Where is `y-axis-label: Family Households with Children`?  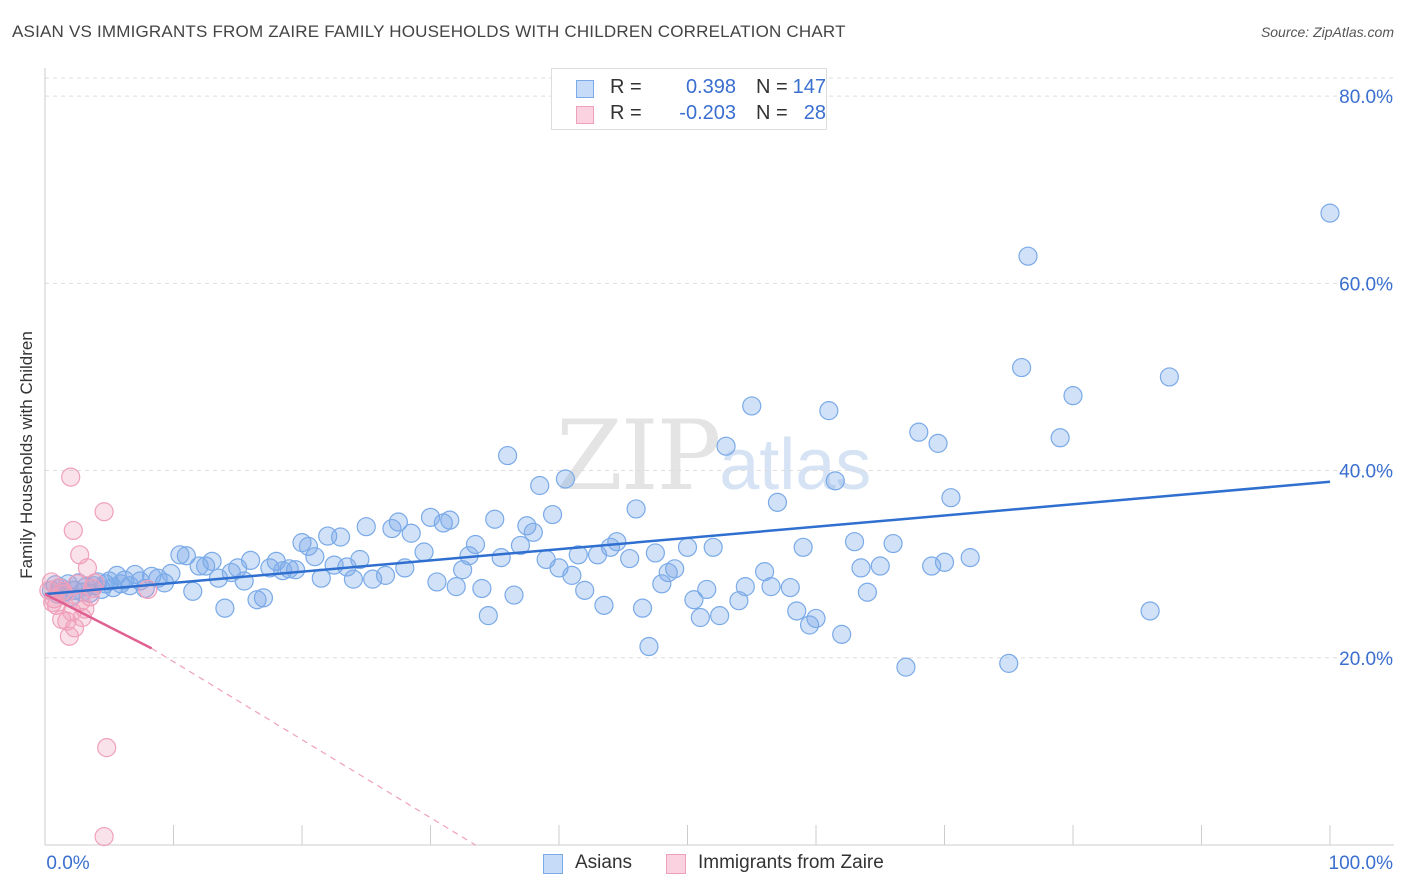
y-axis-label: Family Households with Children is located at coordinates (26, 455).